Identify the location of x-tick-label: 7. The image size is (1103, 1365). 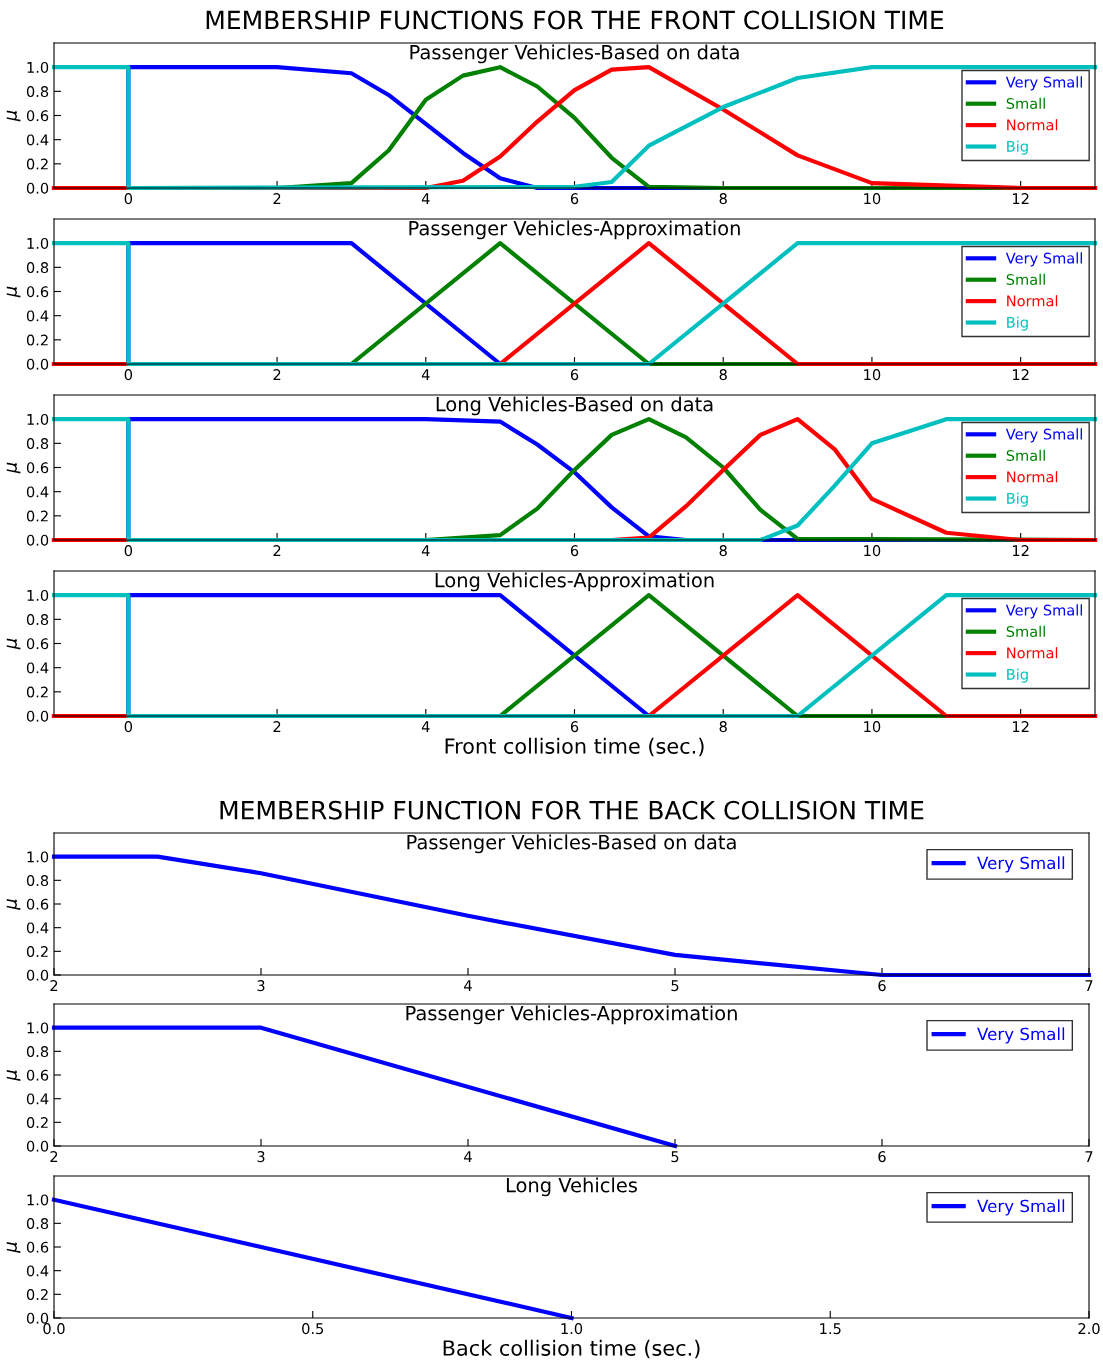
(1089, 985).